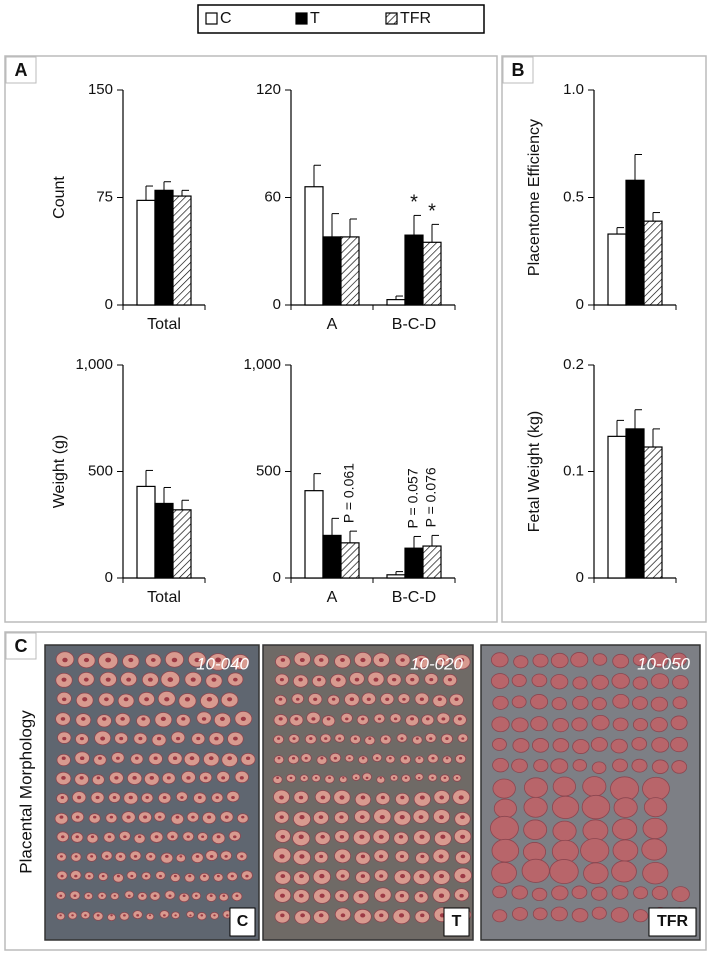 Image resolution: width=714 pixels, height=959 pixels. Describe the element at coordinates (222, 663) in the screenshot. I see `photo-id: 10-040` at that location.